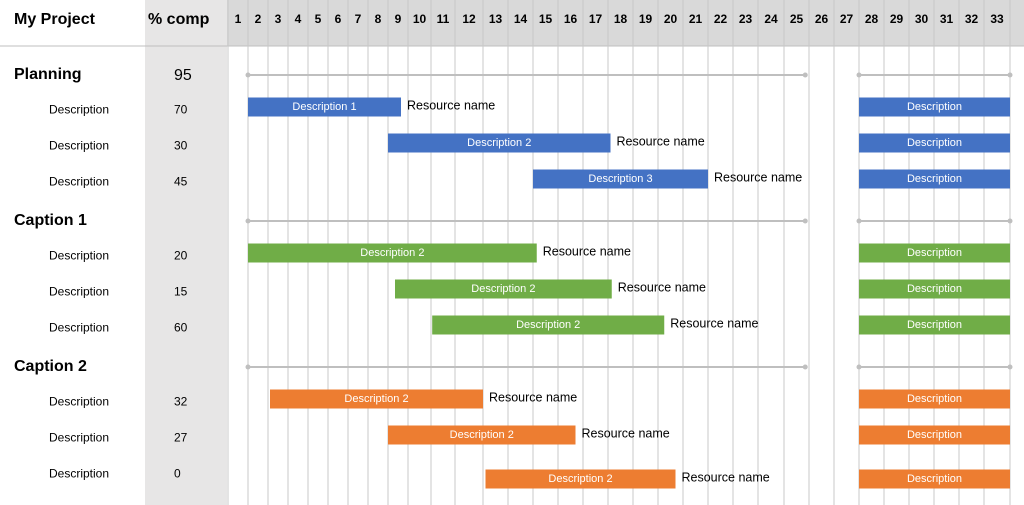 This screenshot has width=1024, height=505. Describe the element at coordinates (847, 19) in the screenshot. I see `day-label: 27` at that location.